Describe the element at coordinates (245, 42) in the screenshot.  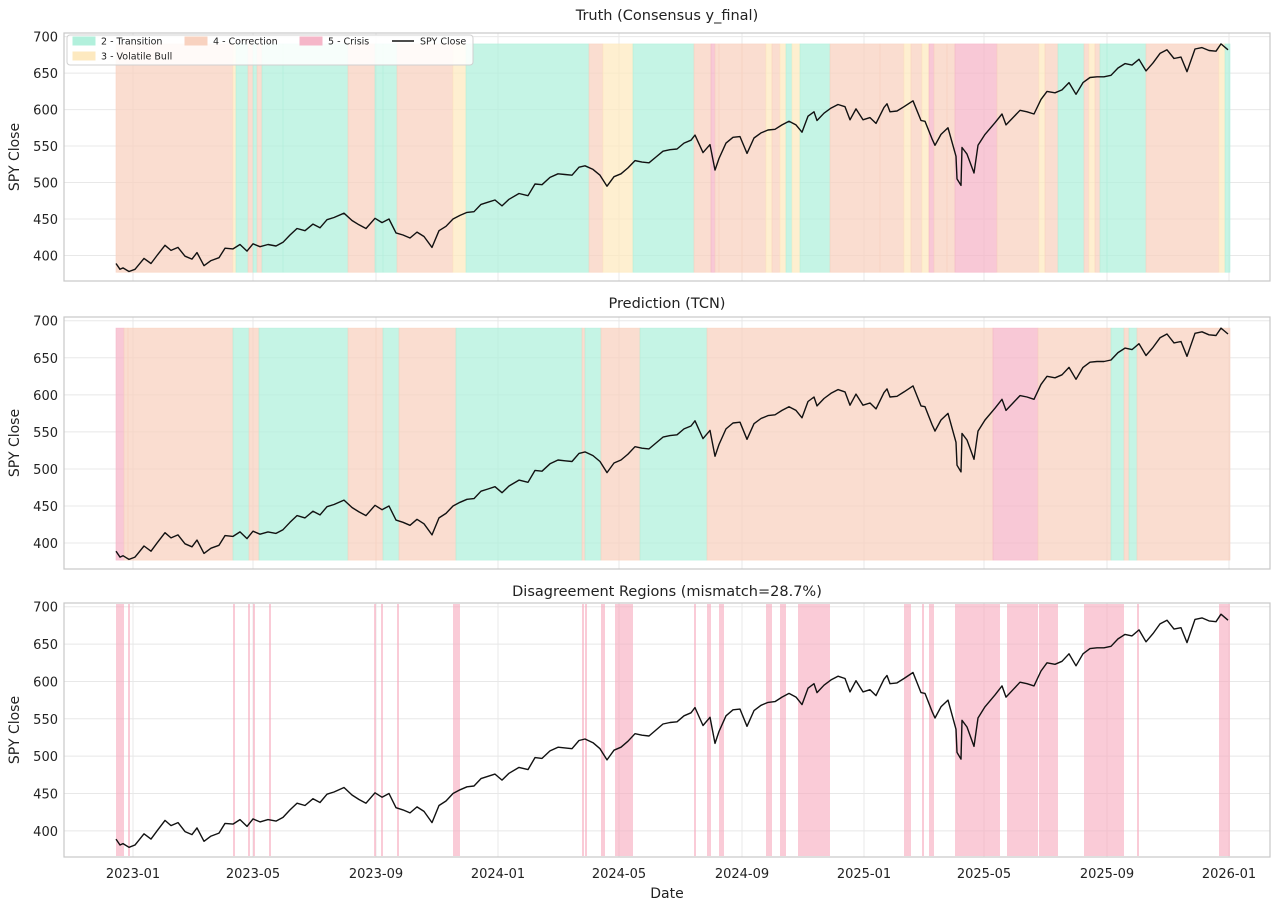
I see `legend-label: 4 - Correction` at that location.